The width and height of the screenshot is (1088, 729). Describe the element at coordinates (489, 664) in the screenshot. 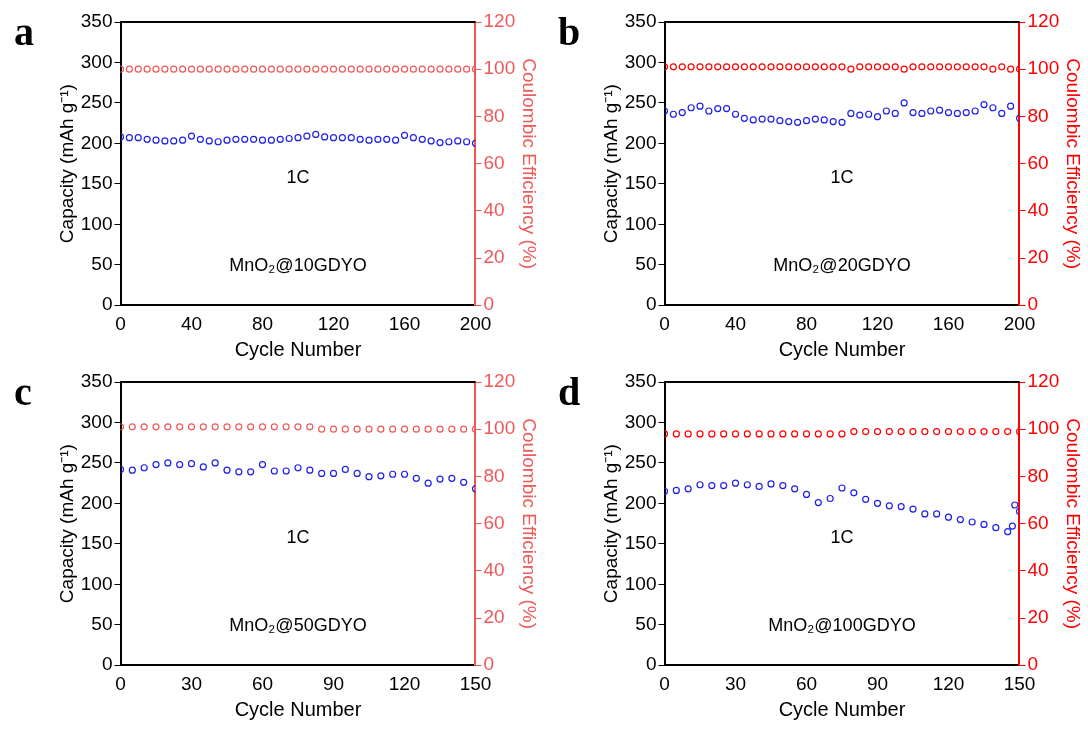

I see `y2-tick-label: 0` at that location.